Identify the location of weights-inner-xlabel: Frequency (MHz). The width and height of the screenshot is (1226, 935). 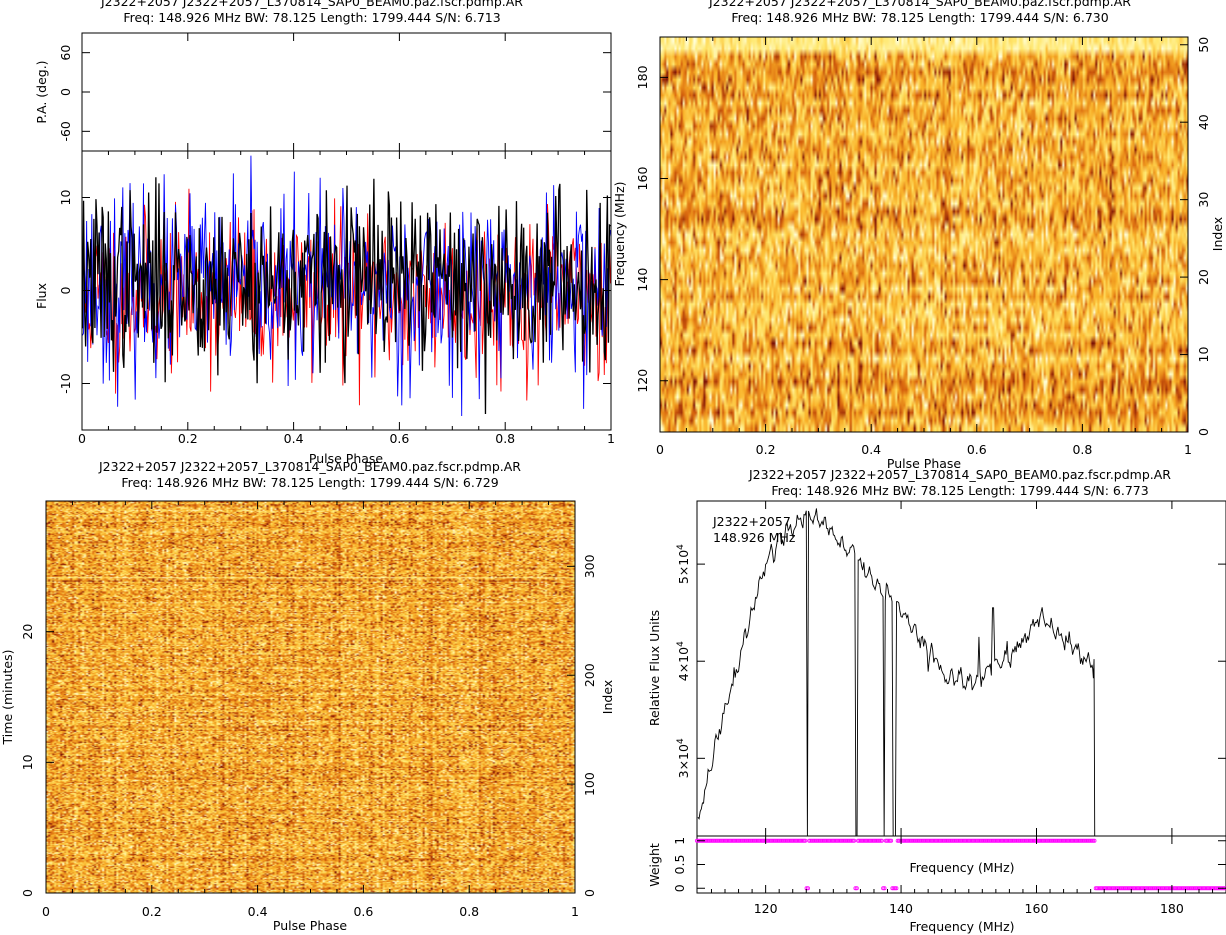
(961, 867).